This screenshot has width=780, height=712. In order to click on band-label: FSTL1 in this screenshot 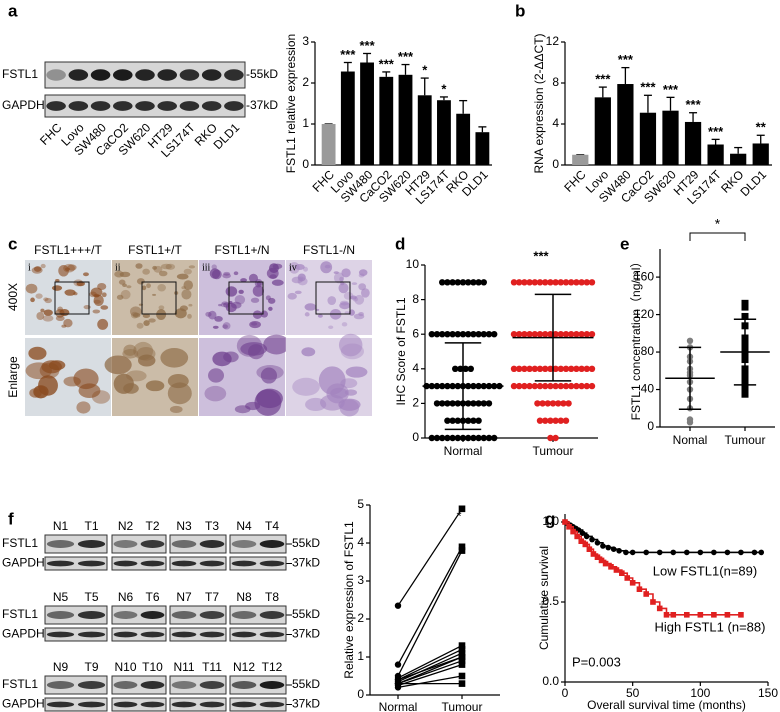, I will do `click(20, 74)`.